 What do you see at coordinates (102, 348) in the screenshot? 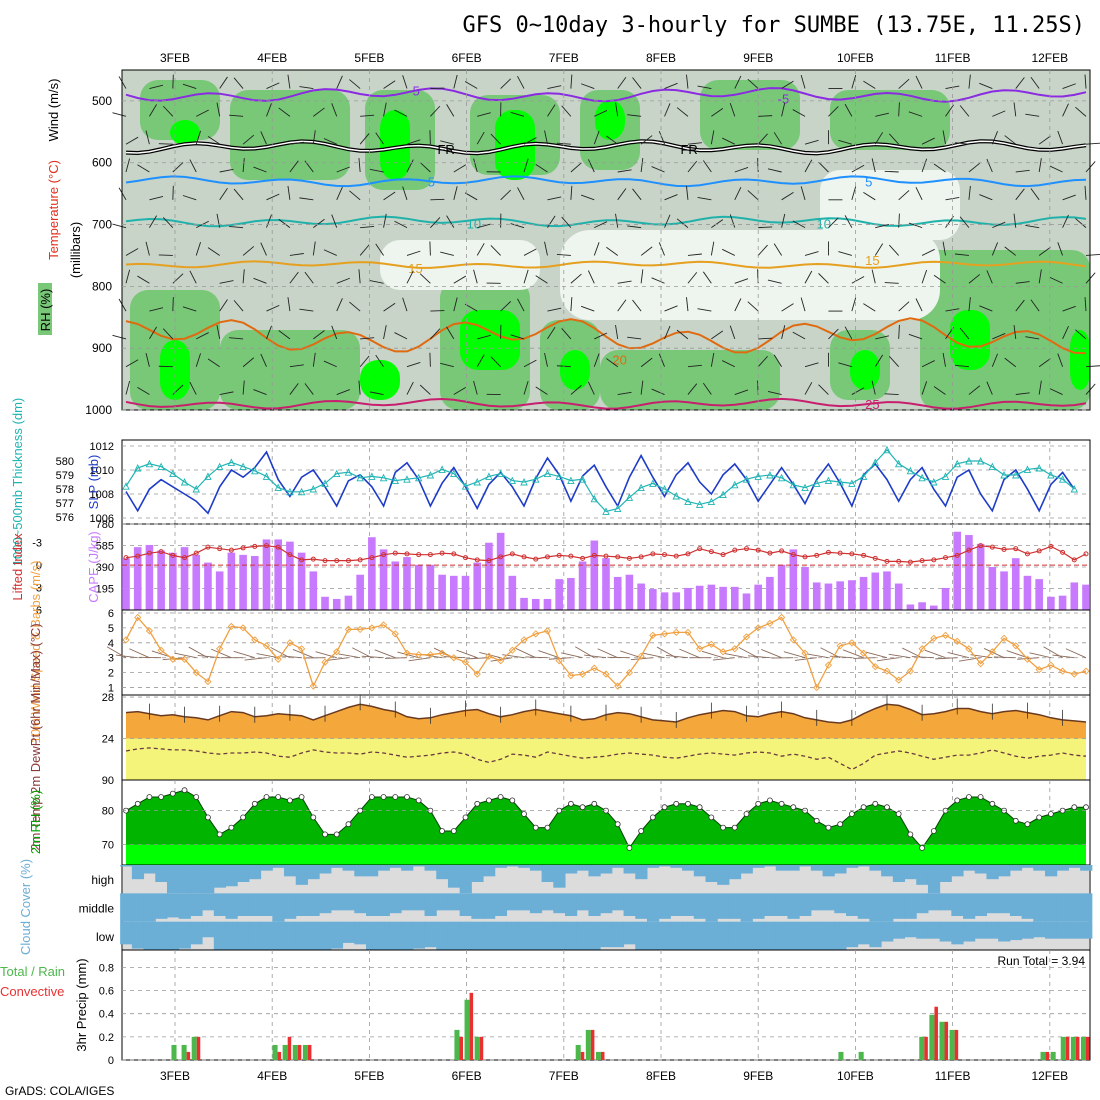
I see `pressure-tick-label: 900` at bounding box center [102, 348].